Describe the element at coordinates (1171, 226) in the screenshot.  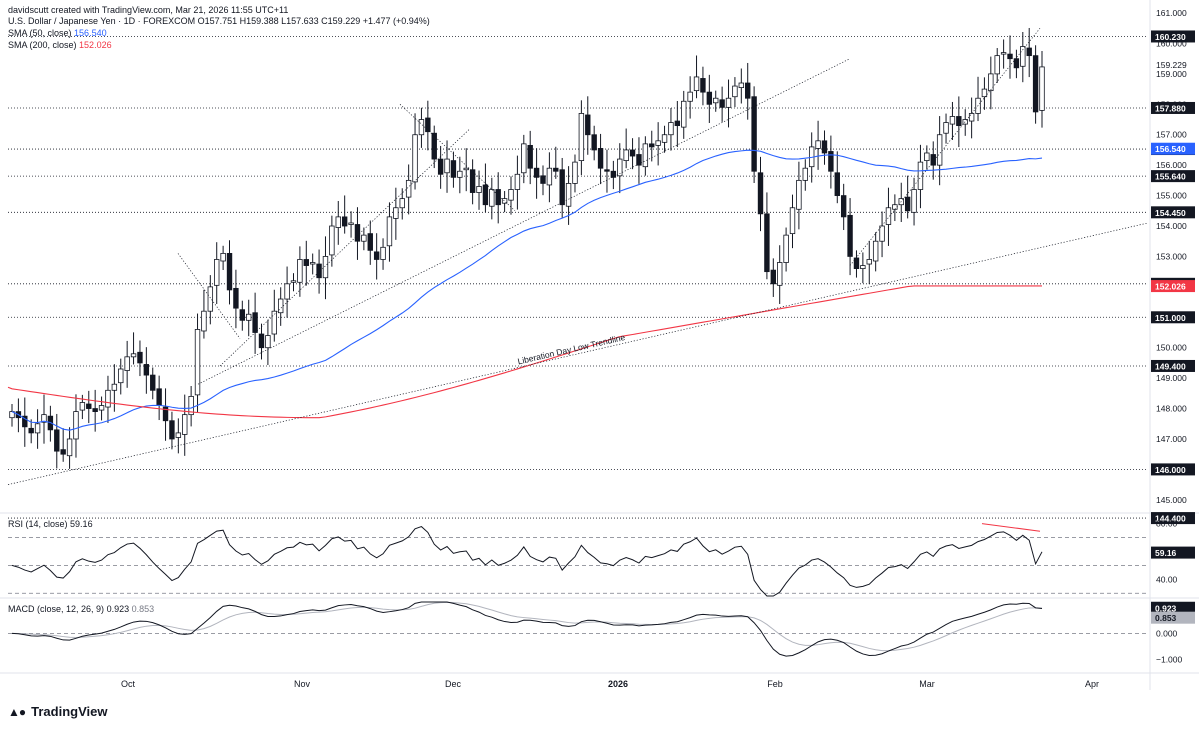
I see `y-tick-label: 154.000` at that location.